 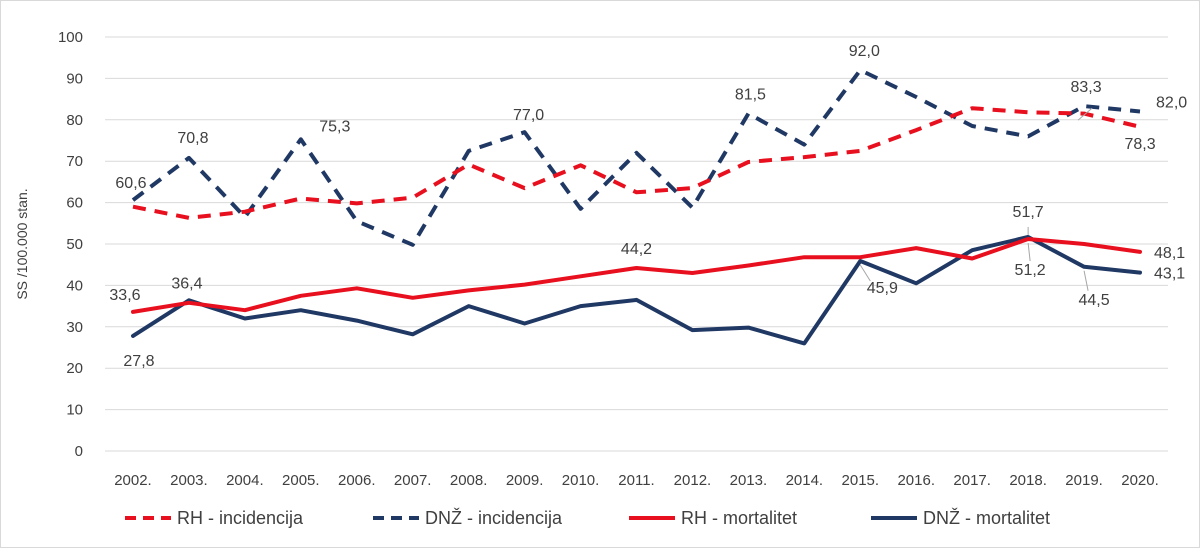 I want to click on x-tick-label: 2020., so click(x=1140, y=480).